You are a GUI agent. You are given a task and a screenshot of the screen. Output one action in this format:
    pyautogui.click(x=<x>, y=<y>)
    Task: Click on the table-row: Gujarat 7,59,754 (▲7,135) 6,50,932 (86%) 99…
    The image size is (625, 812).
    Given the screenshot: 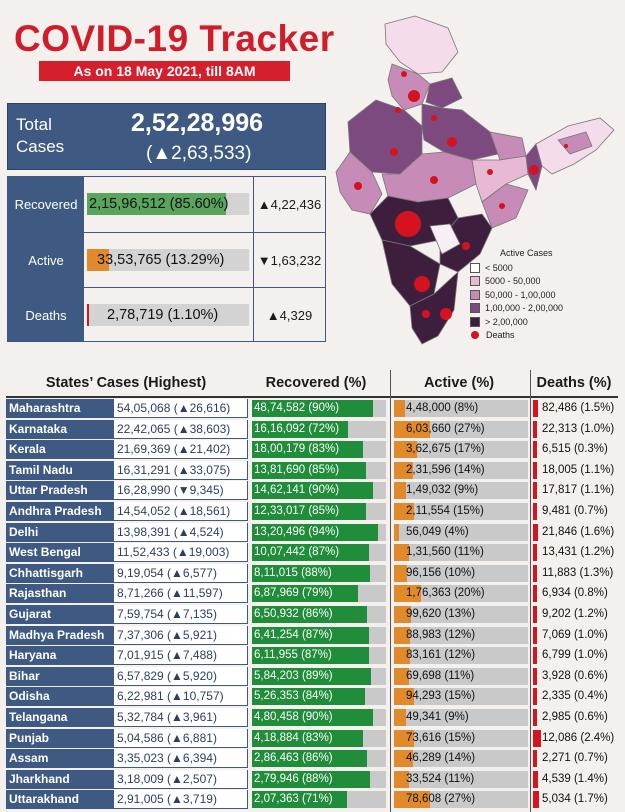 What is the action you would take?
    pyautogui.click(x=312, y=615)
    